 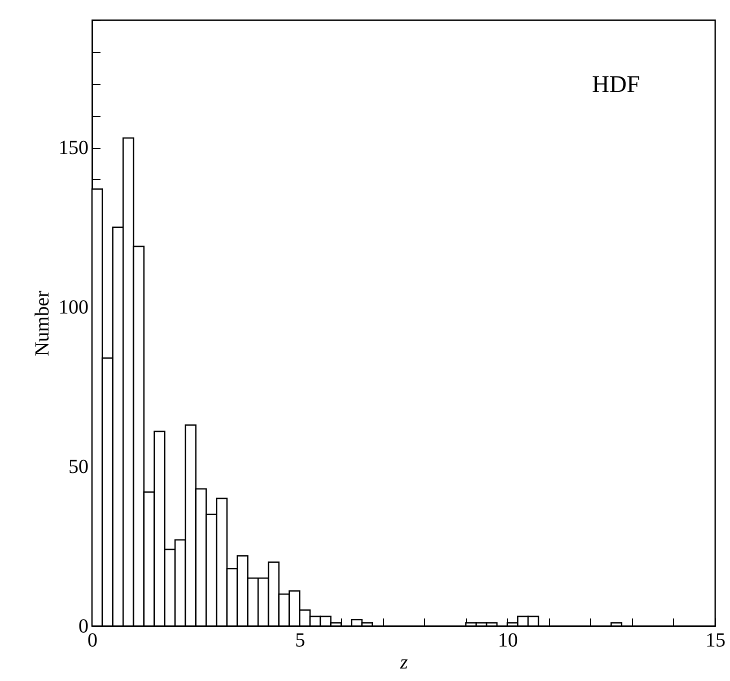 What do you see at coordinates (616, 85) in the screenshot?
I see `annotation: HDF` at bounding box center [616, 85].